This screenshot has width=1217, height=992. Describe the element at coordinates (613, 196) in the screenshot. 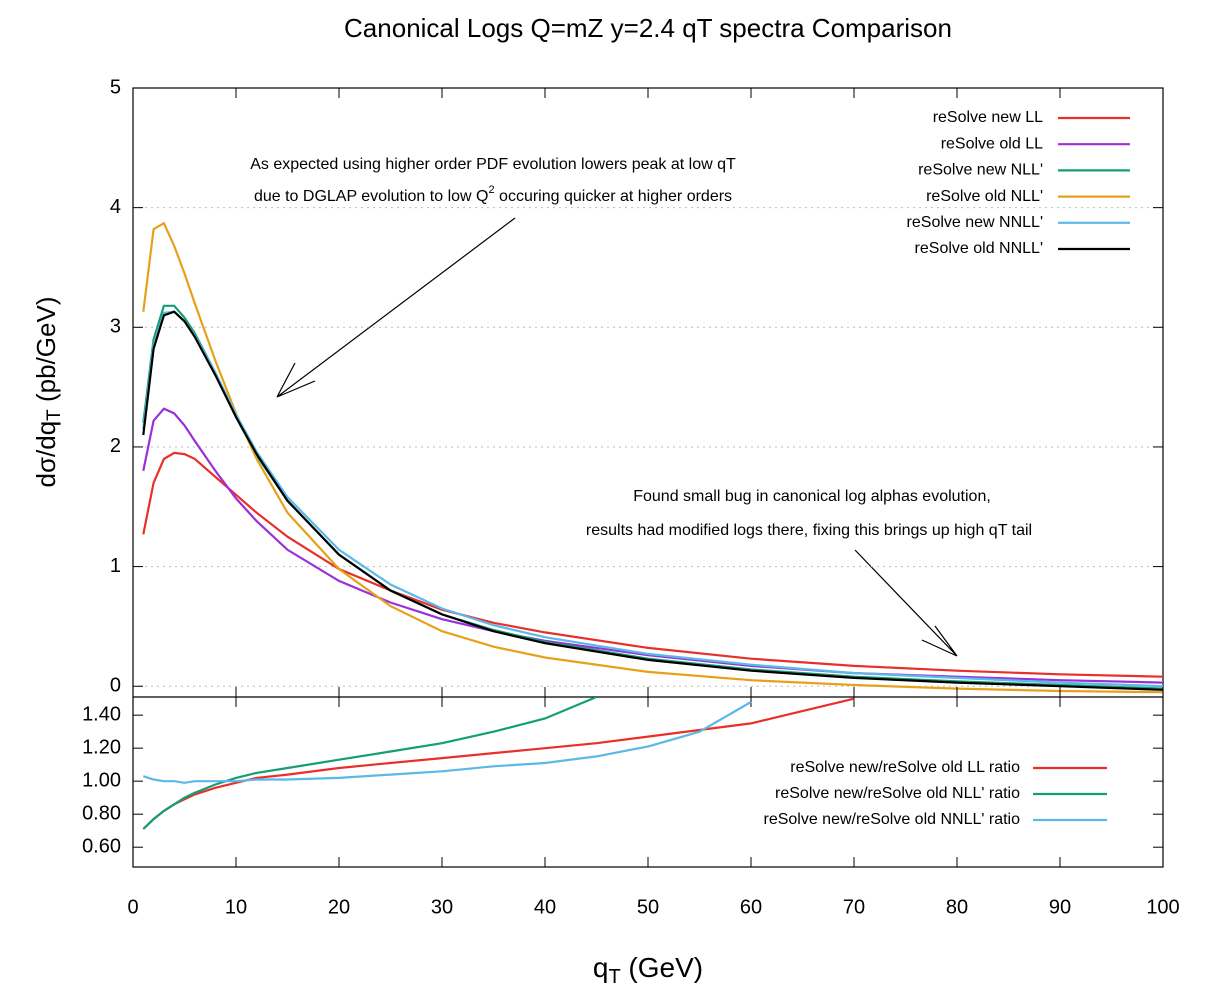

I see `annotation-part: occuring quicker at higher orders` at that location.